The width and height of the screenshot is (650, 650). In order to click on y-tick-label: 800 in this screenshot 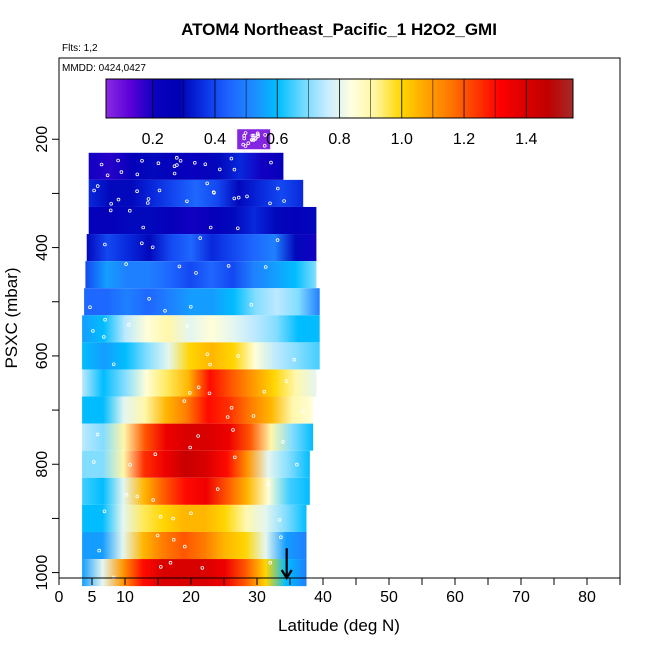, I will do `click(42, 464)`.